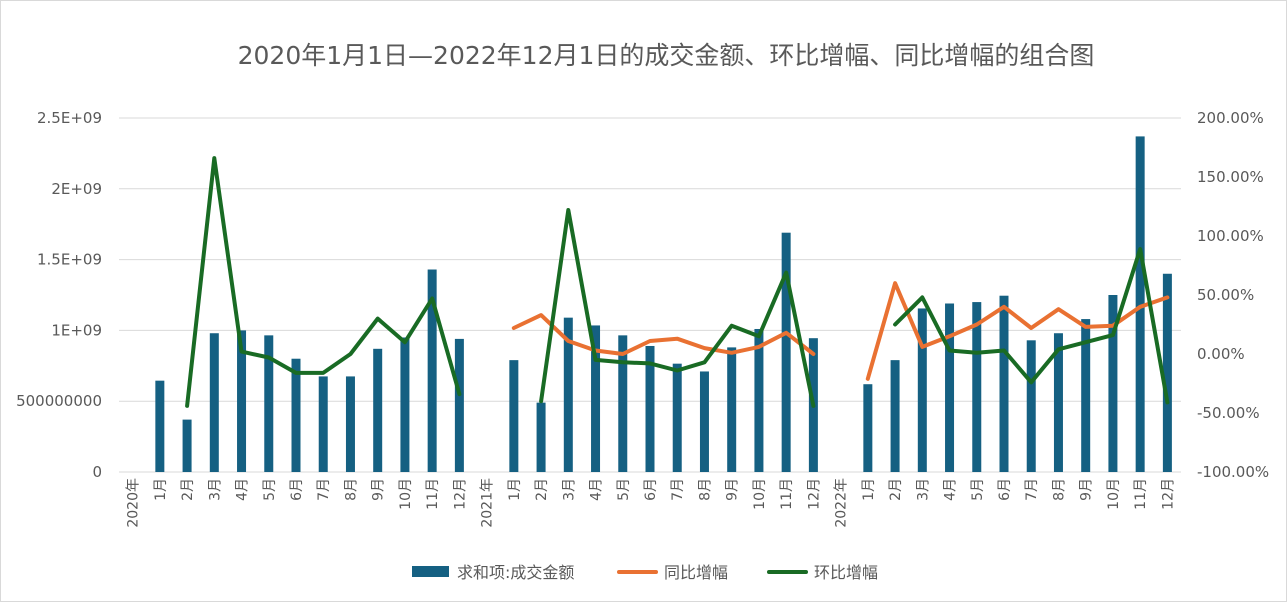  What do you see at coordinates (1230, 236) in the screenshot?
I see `right-axis-tick-label: 100.00%` at bounding box center [1230, 236].